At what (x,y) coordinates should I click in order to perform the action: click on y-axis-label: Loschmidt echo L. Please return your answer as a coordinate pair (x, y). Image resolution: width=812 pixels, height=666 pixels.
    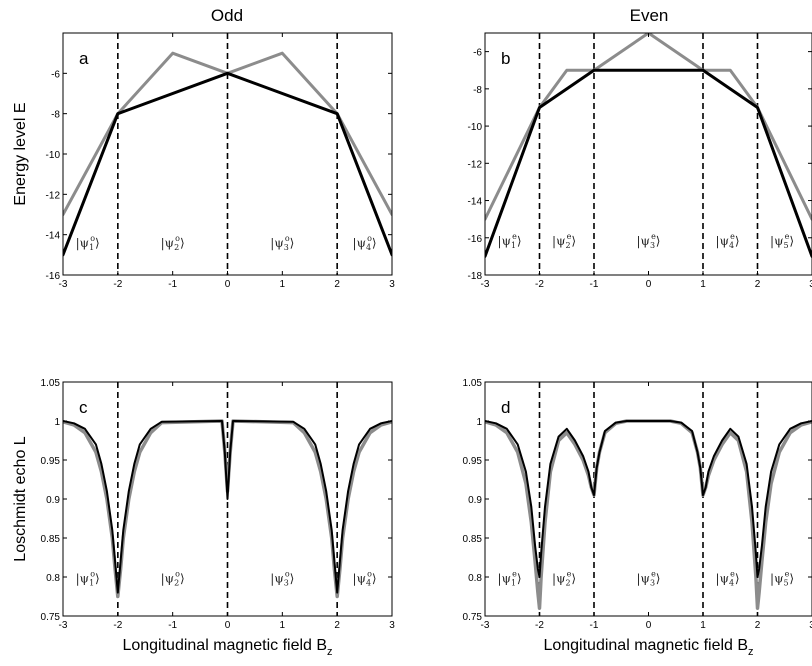
    Looking at the image, I should click on (20, 499).